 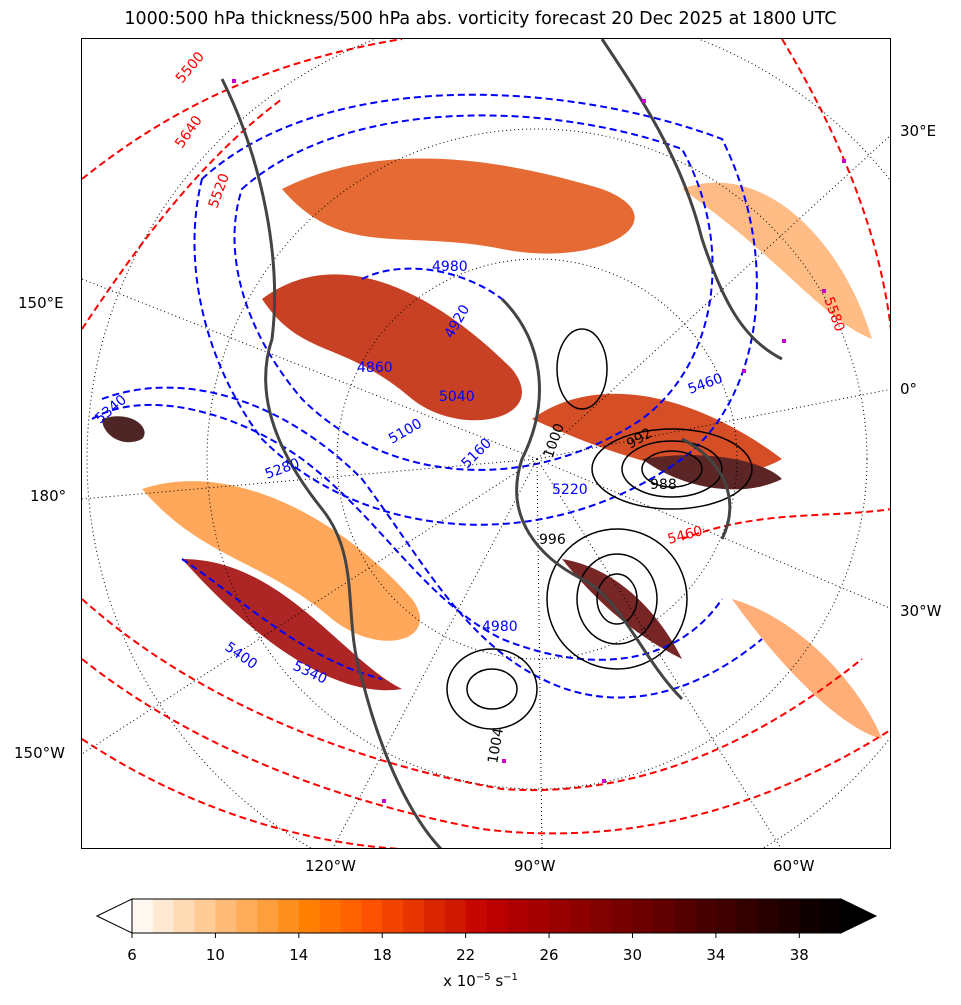 I want to click on colorbar-tick-label: 14, so click(x=299, y=955).